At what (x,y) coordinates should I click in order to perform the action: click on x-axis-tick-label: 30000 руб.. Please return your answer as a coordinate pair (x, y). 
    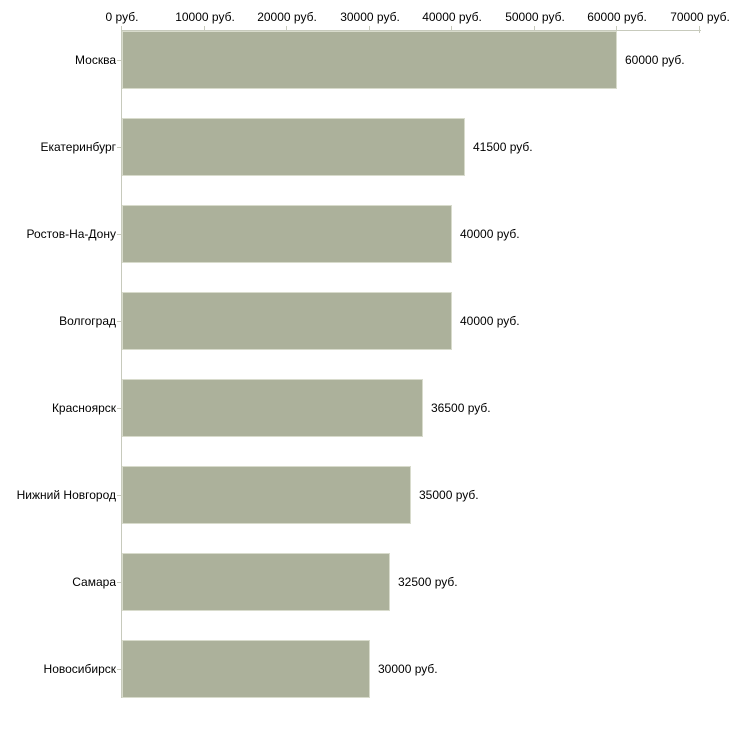
    Looking at the image, I should click on (370, 17).